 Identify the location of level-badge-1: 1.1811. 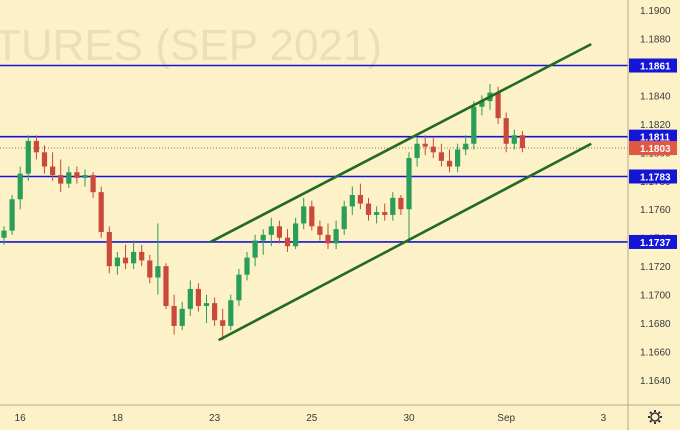
(655, 138).